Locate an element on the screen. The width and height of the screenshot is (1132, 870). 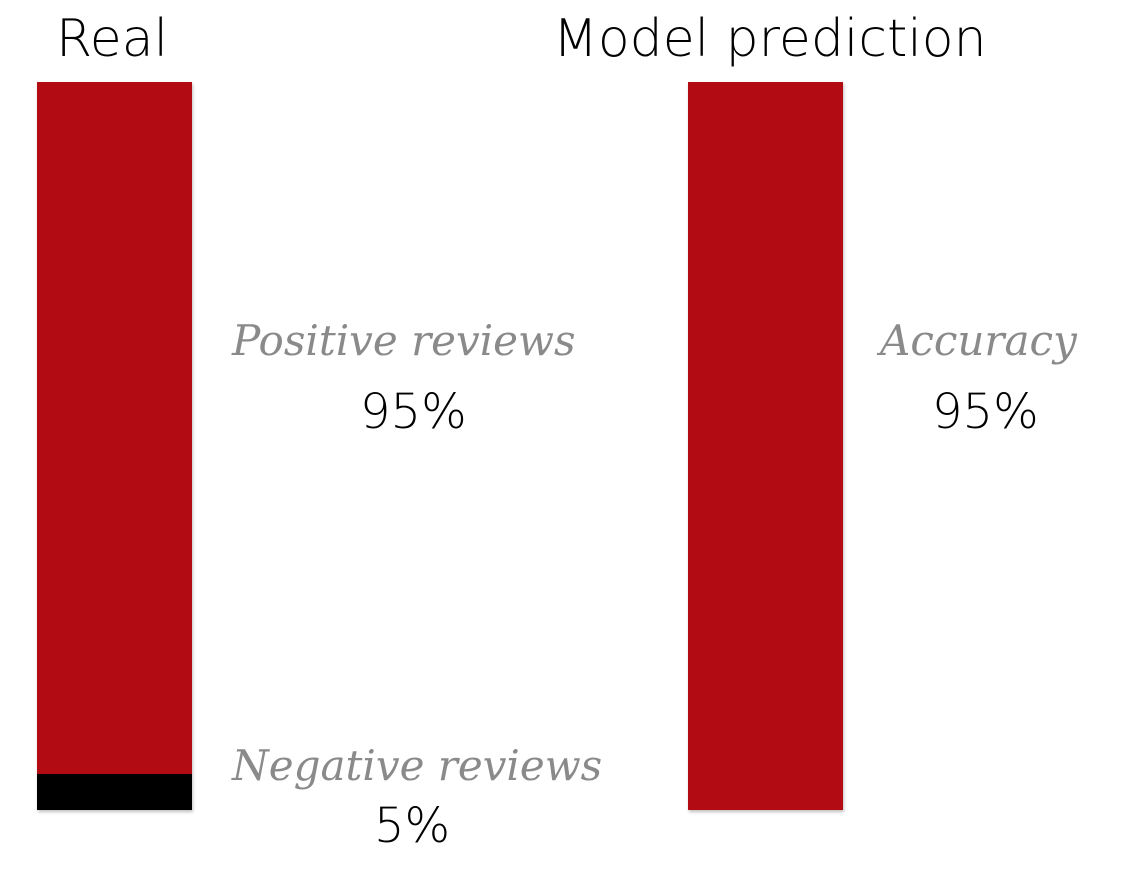
bar-segment-negative-reviews is located at coordinates (114, 791).